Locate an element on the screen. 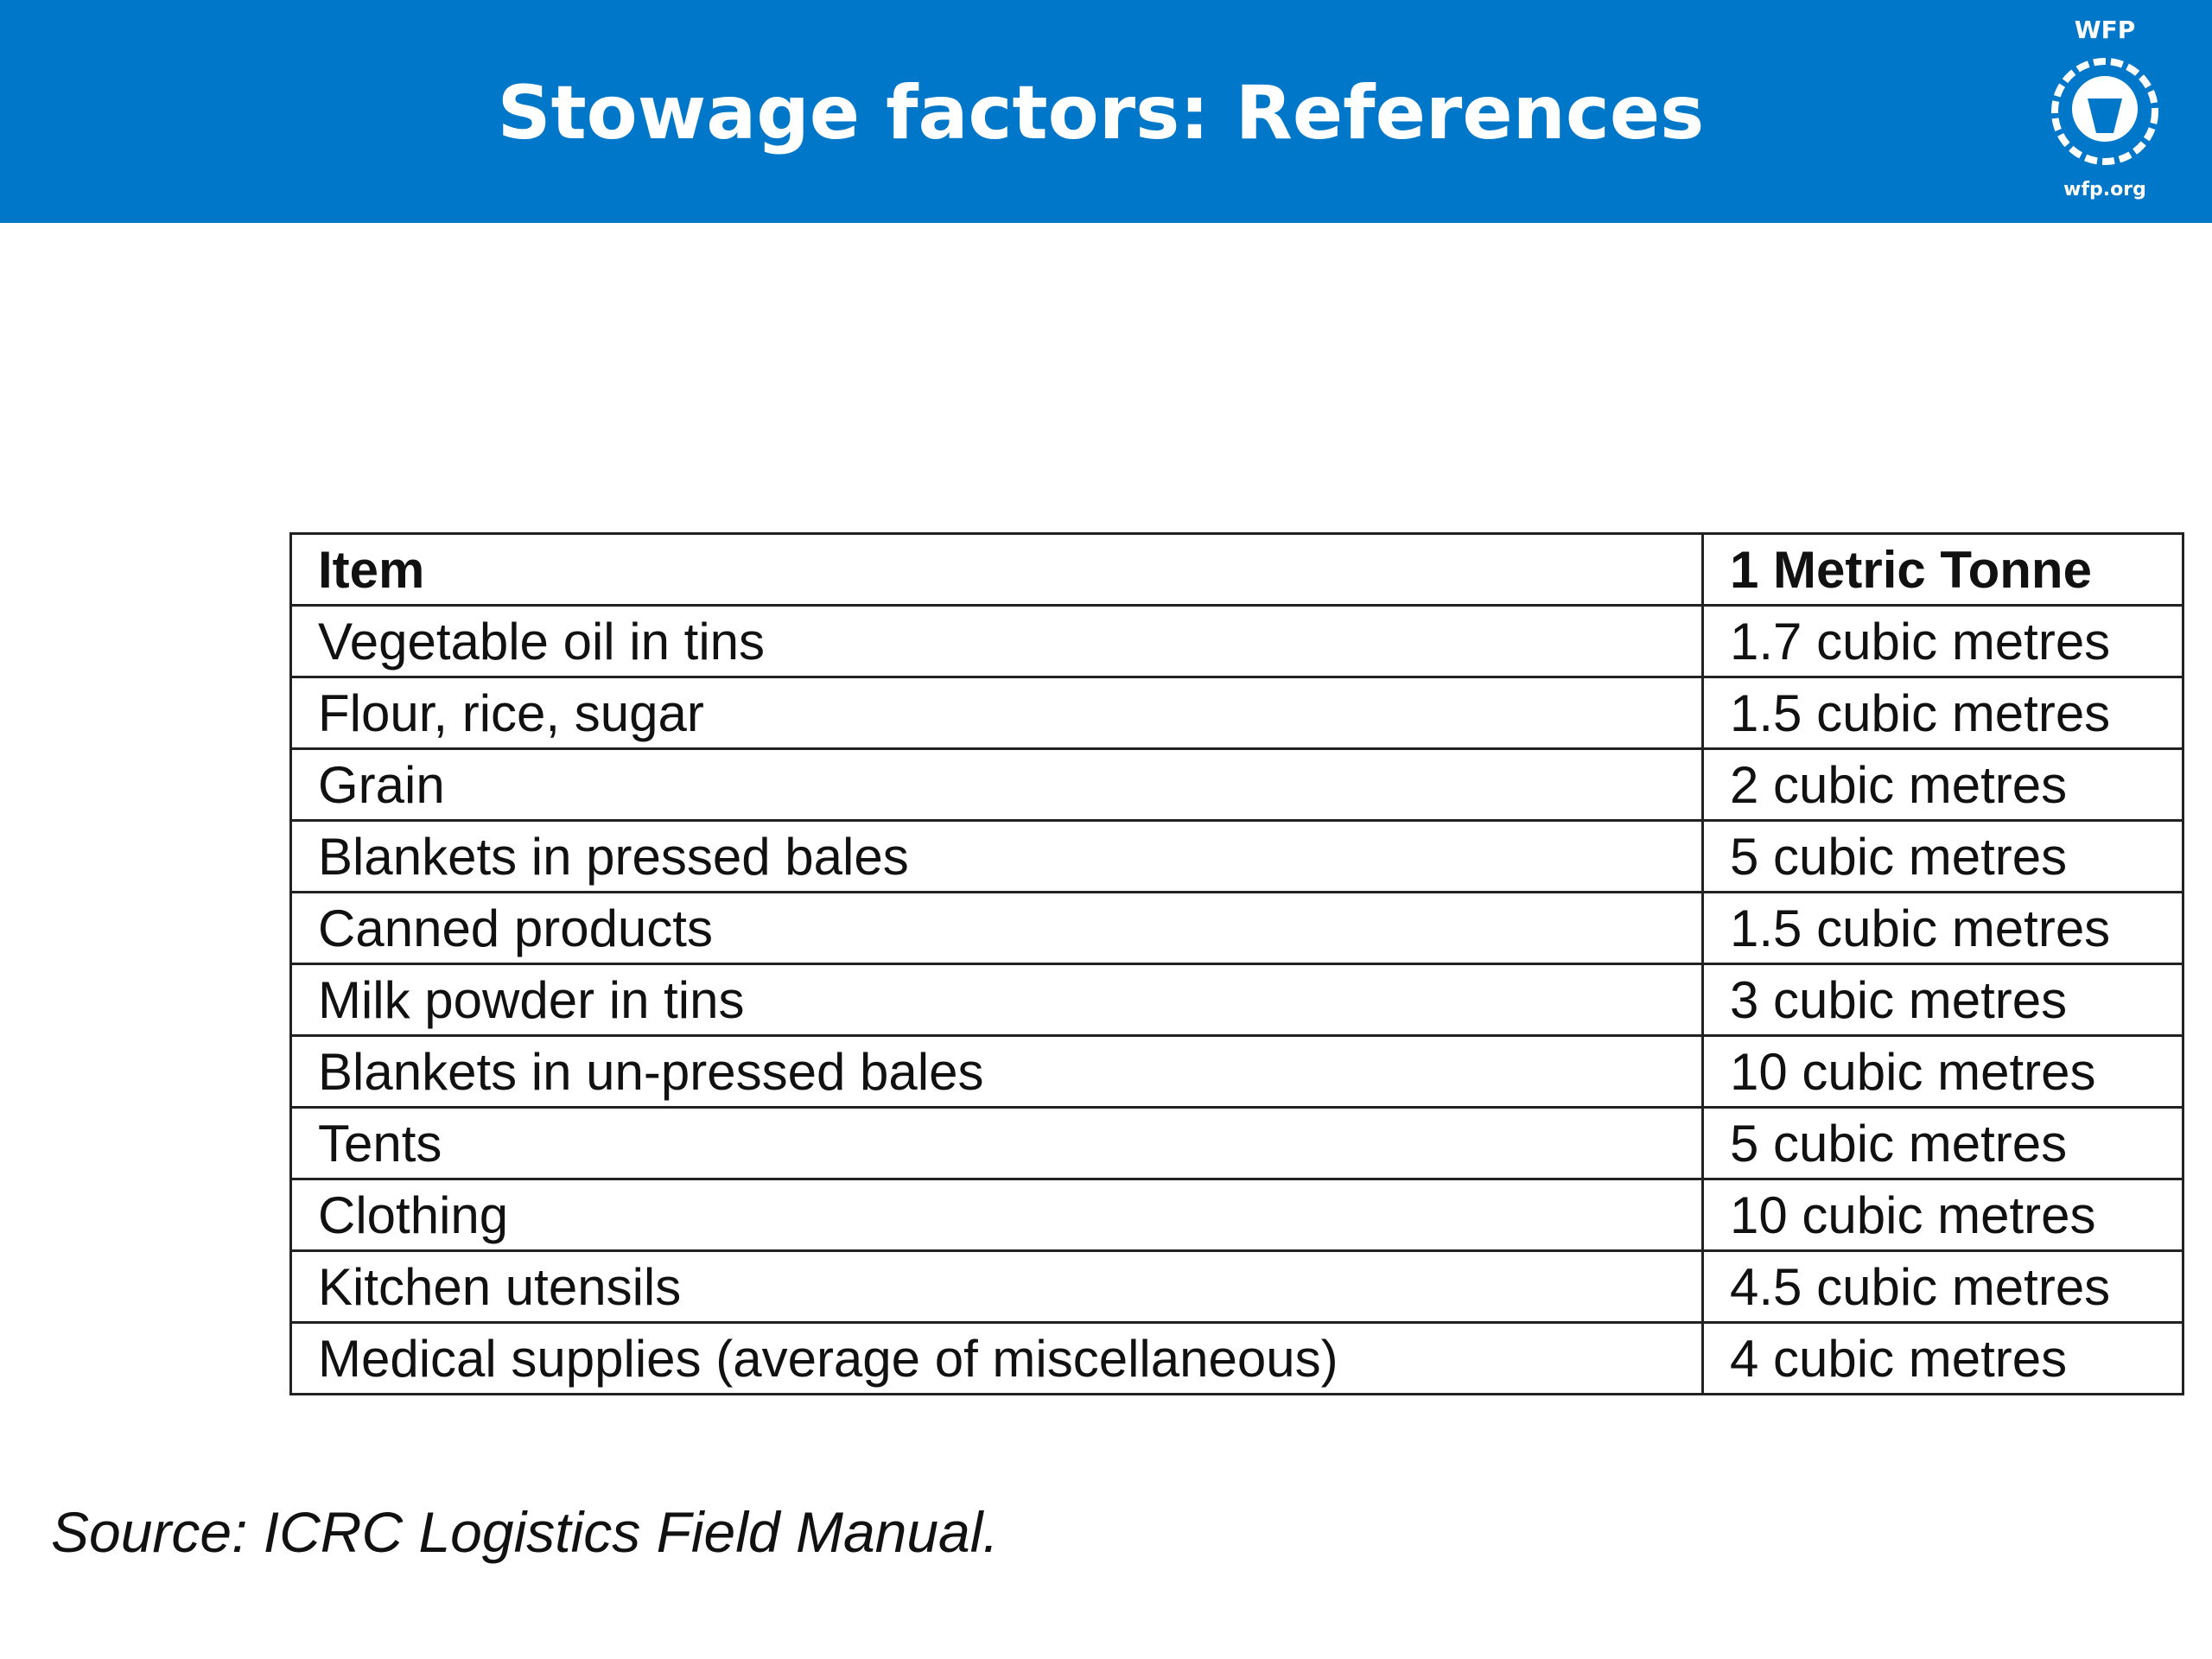 This screenshot has height=1659, width=2212. logo-wreath is located at coordinates (2104, 111).